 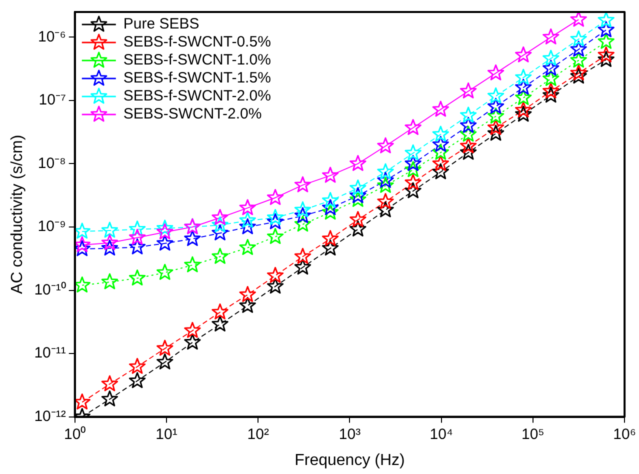 I want to click on legend-label: SEBS-f-SWCNT-1.0%, so click(x=197, y=60).